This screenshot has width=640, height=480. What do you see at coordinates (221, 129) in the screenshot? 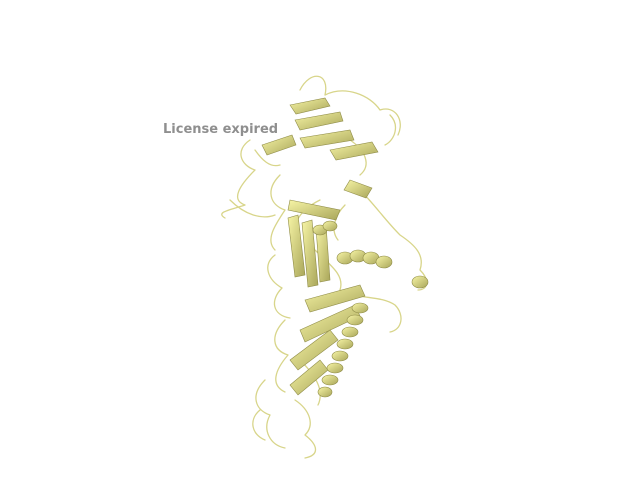
I see `license-expired-watermark: License expired` at bounding box center [221, 129].